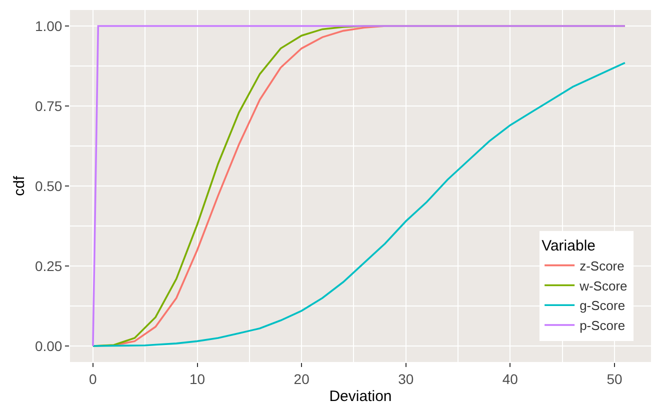  I want to click on x-tick-label: 0, so click(93, 378).